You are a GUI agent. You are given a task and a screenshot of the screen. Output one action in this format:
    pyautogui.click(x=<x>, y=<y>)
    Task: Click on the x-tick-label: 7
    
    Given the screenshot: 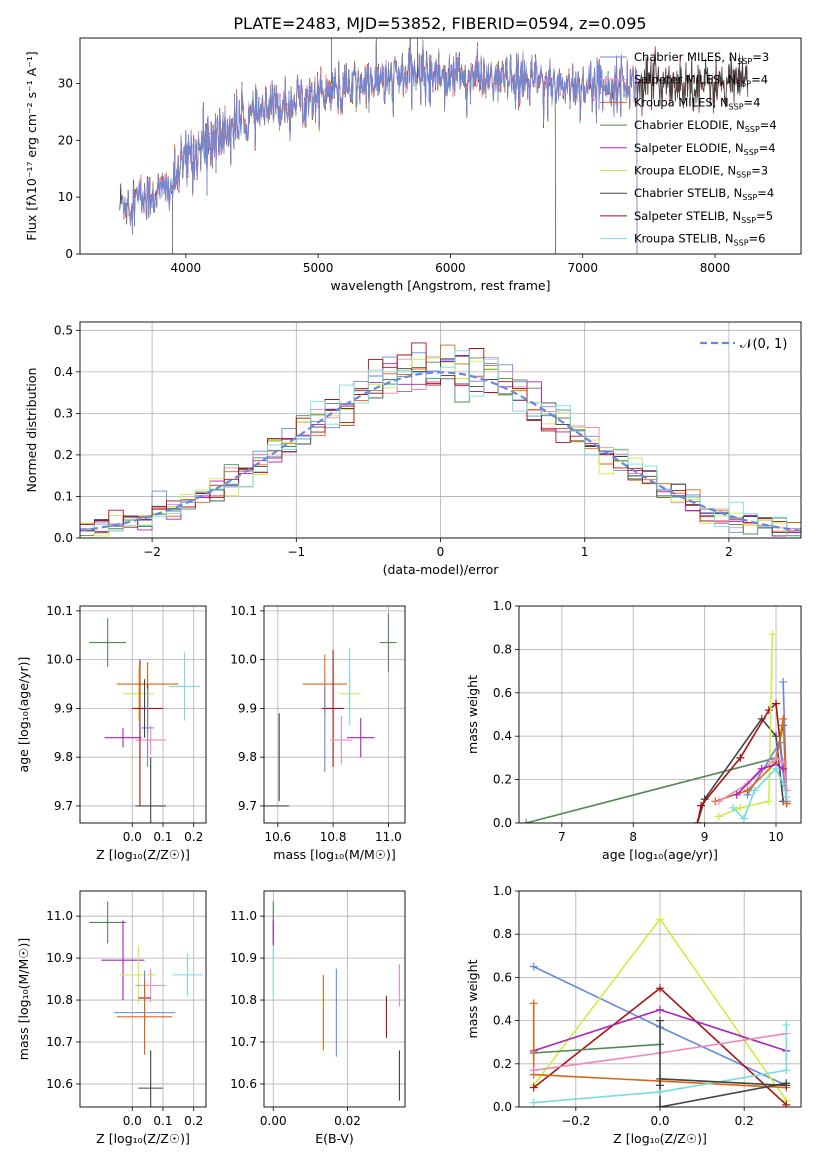 What is the action you would take?
    pyautogui.click(x=562, y=837)
    